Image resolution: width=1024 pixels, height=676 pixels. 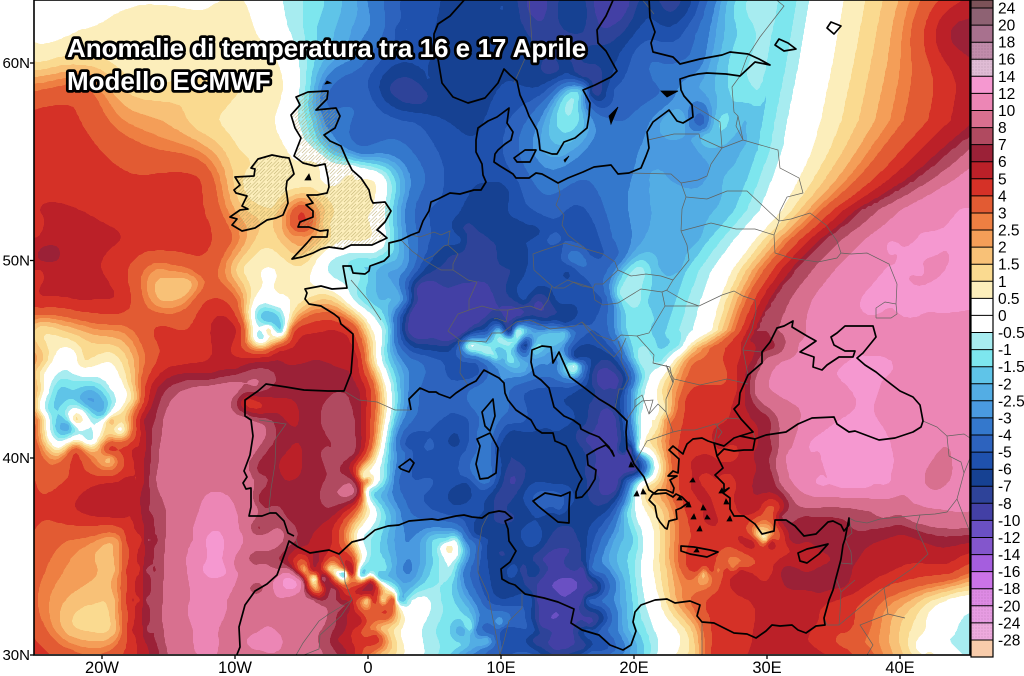 What do you see at coordinates (1002, 196) in the screenshot?
I see `svg-text: 4` at bounding box center [1002, 196].